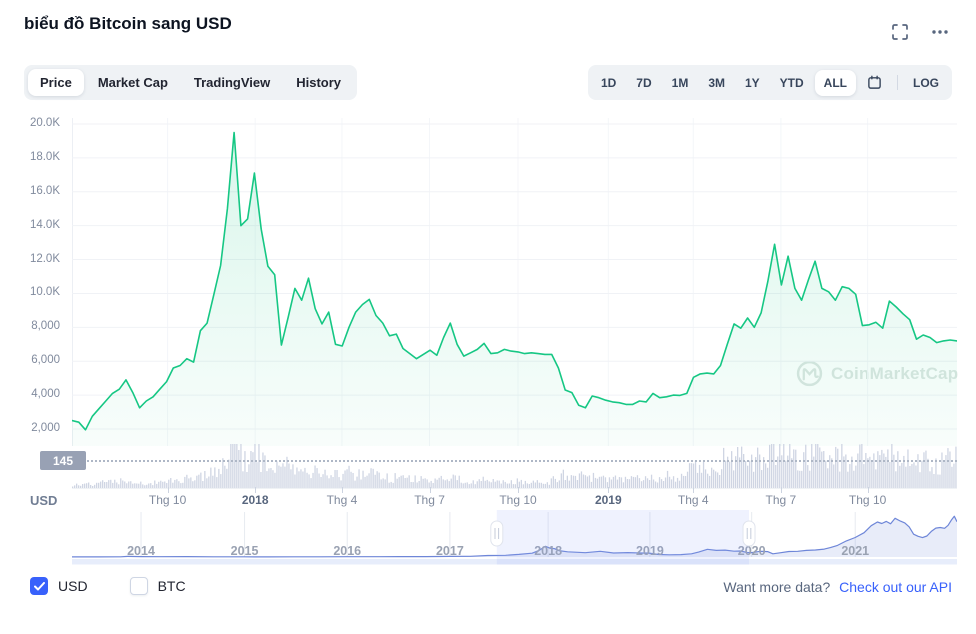 The height and width of the screenshot is (634, 976). Describe the element at coordinates (855, 551) in the screenshot. I see `minimap-year-label: 2021` at that location.